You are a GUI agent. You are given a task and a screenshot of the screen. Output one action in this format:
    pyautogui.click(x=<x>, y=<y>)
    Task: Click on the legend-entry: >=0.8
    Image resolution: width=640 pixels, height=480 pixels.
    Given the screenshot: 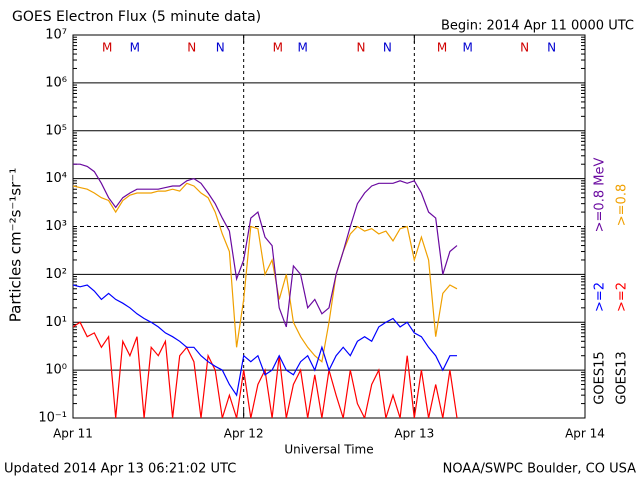 What is the action you would take?
    pyautogui.click(x=622, y=205)
    